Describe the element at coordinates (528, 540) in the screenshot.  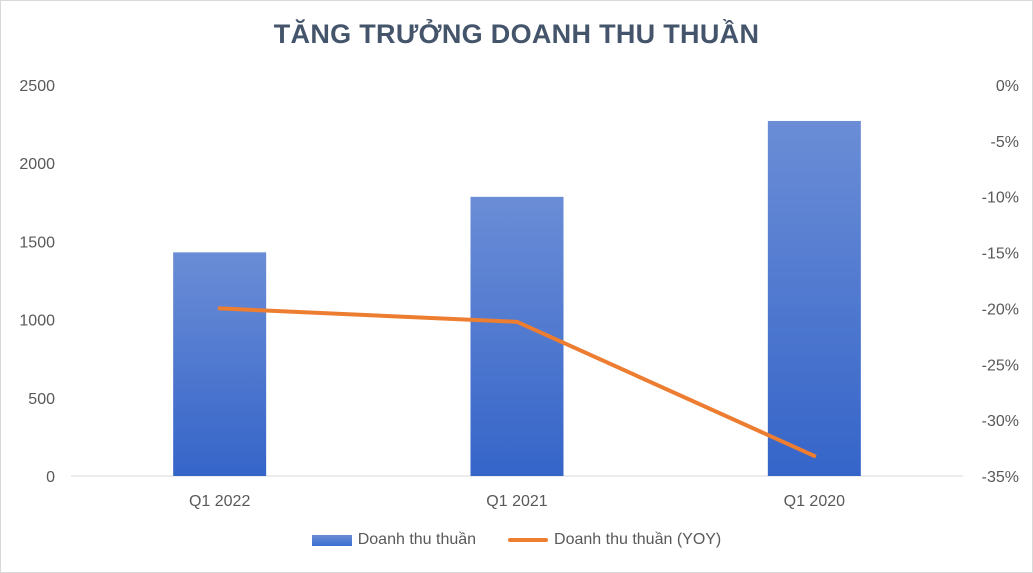
I see `legend-line-swatch` at that location.